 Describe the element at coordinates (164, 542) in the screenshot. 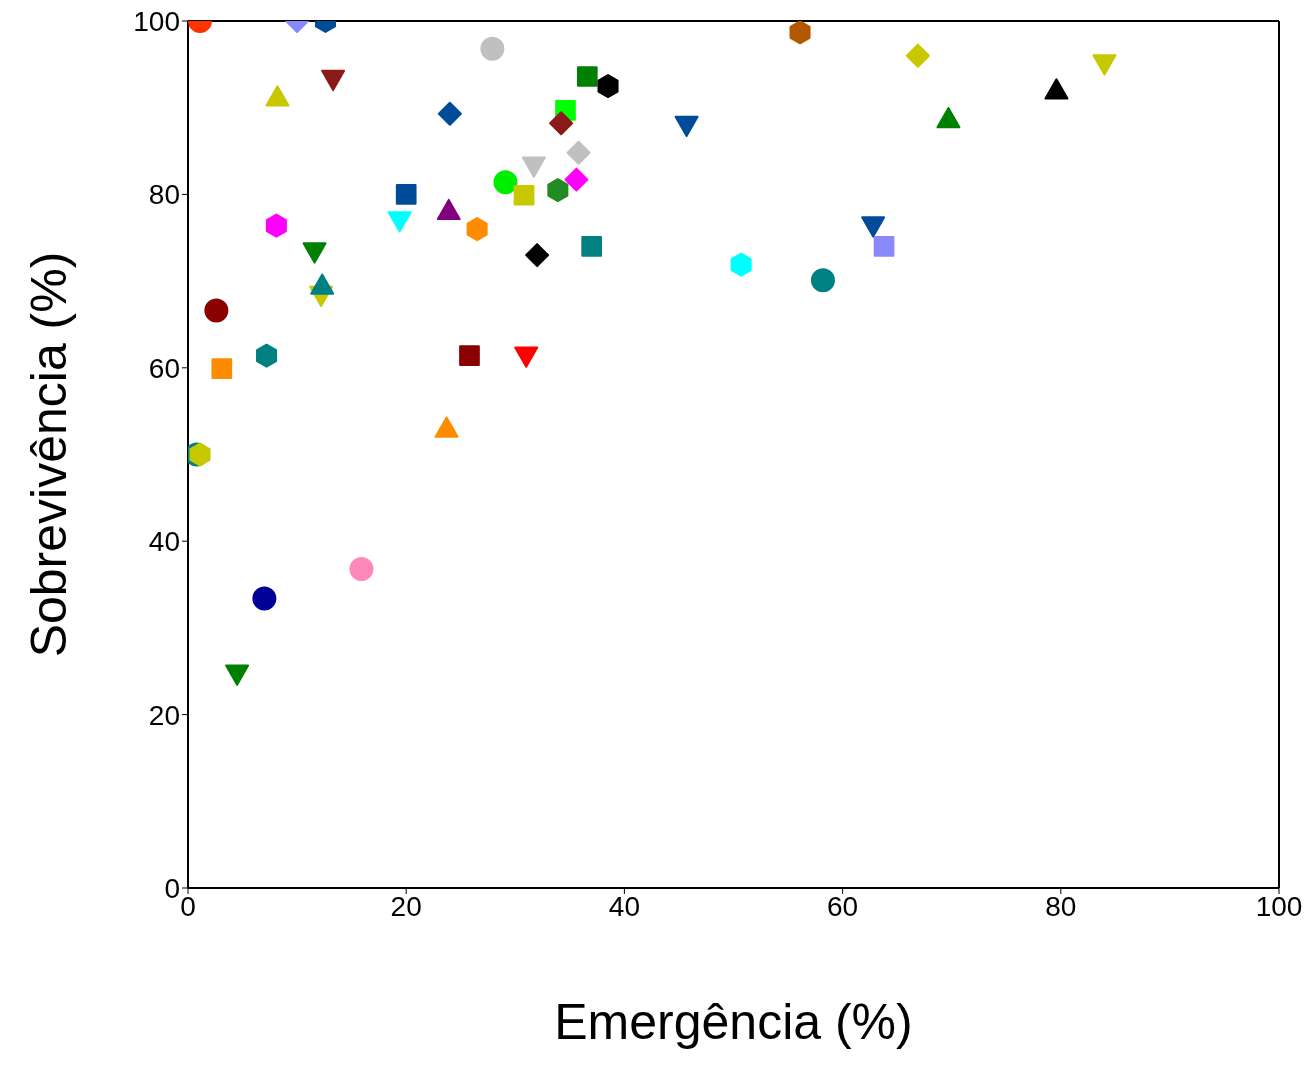

I see `y-tick-label: 40` at that location.